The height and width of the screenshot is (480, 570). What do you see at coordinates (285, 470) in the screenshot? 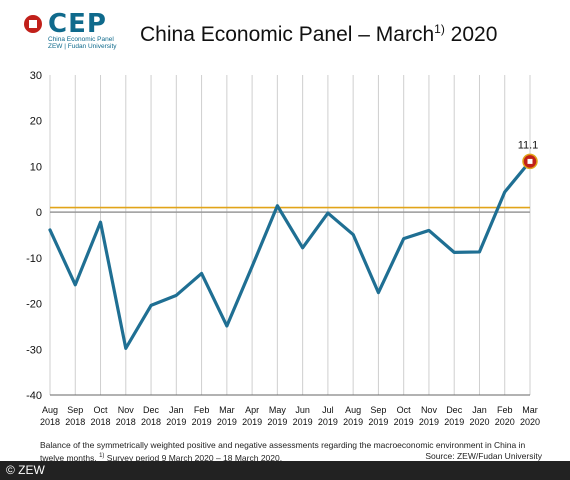
I see `footer-bar: © ZEW` at bounding box center [285, 470].